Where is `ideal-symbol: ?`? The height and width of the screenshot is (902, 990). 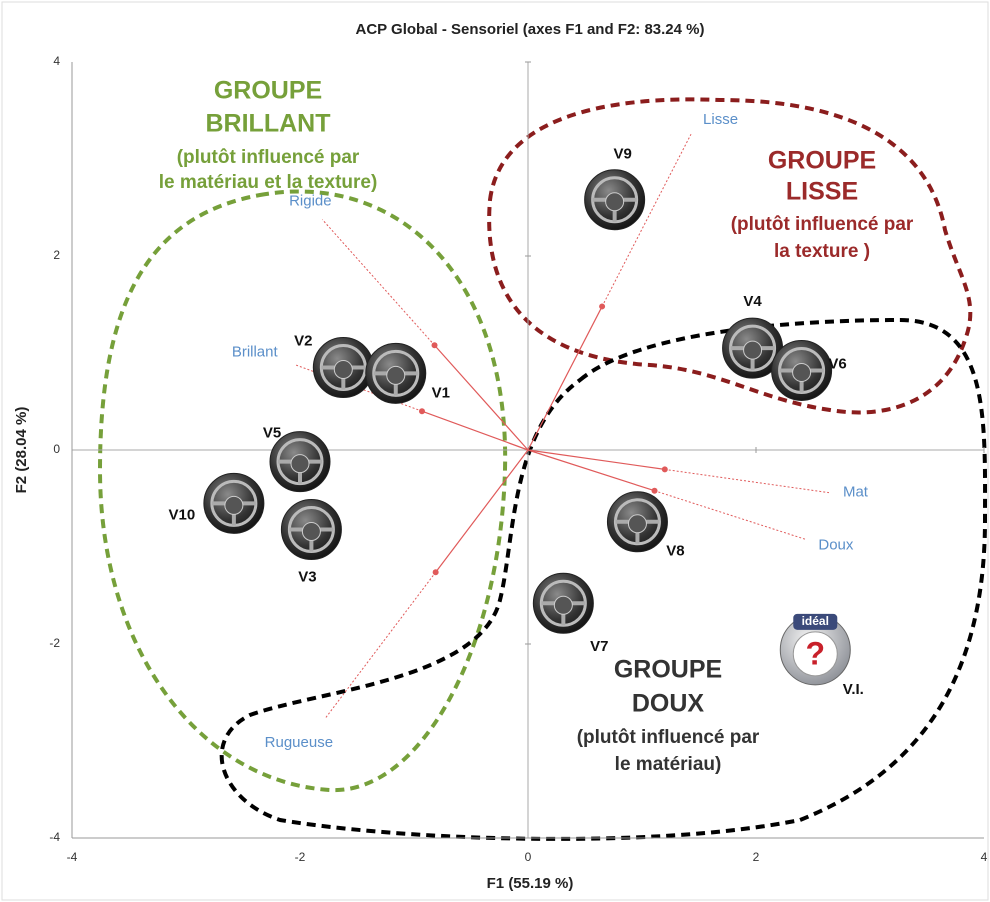 ideal-symbol: ? is located at coordinates (816, 653).